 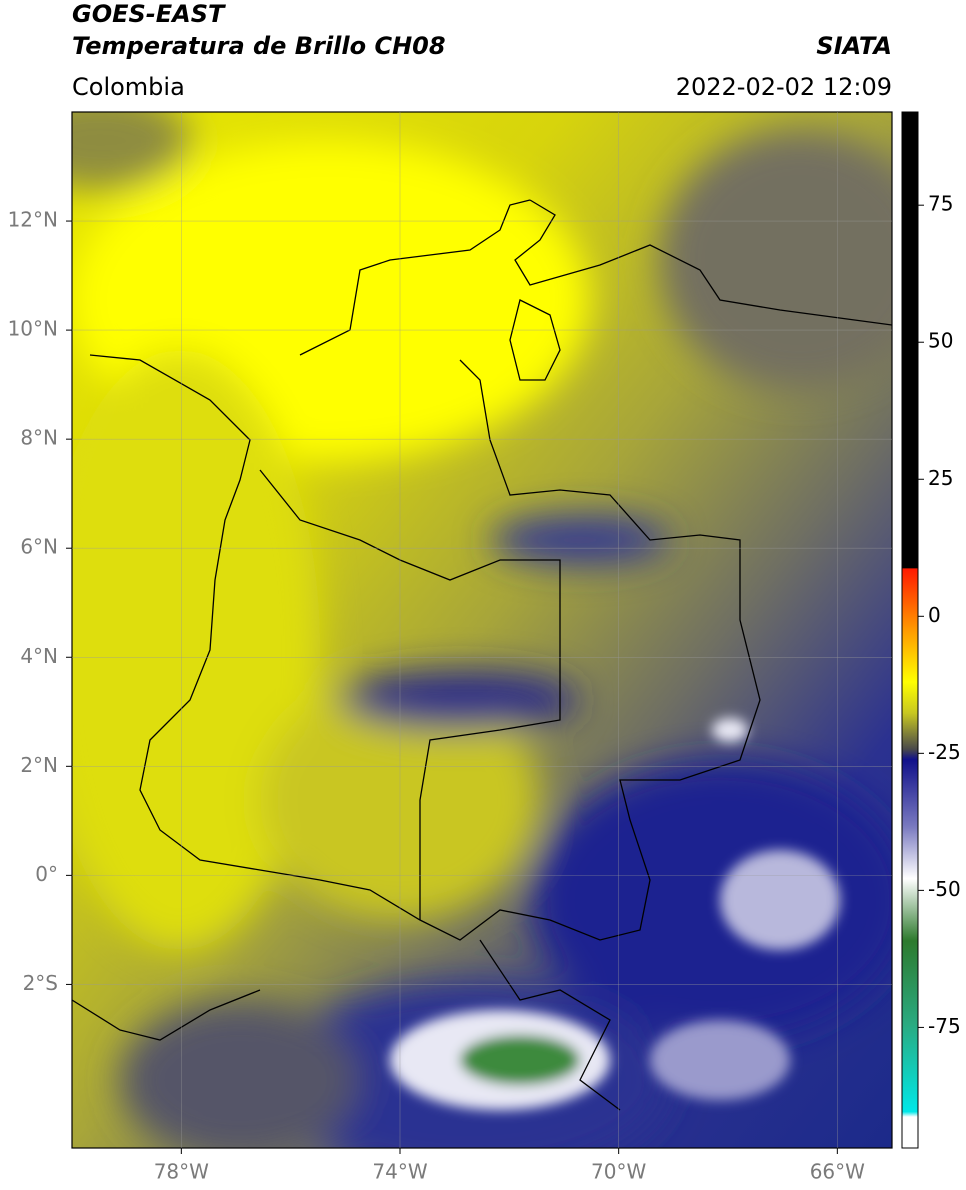 What do you see at coordinates (39, 438) in the screenshot?
I see `y-tick-label: 8°N` at bounding box center [39, 438].